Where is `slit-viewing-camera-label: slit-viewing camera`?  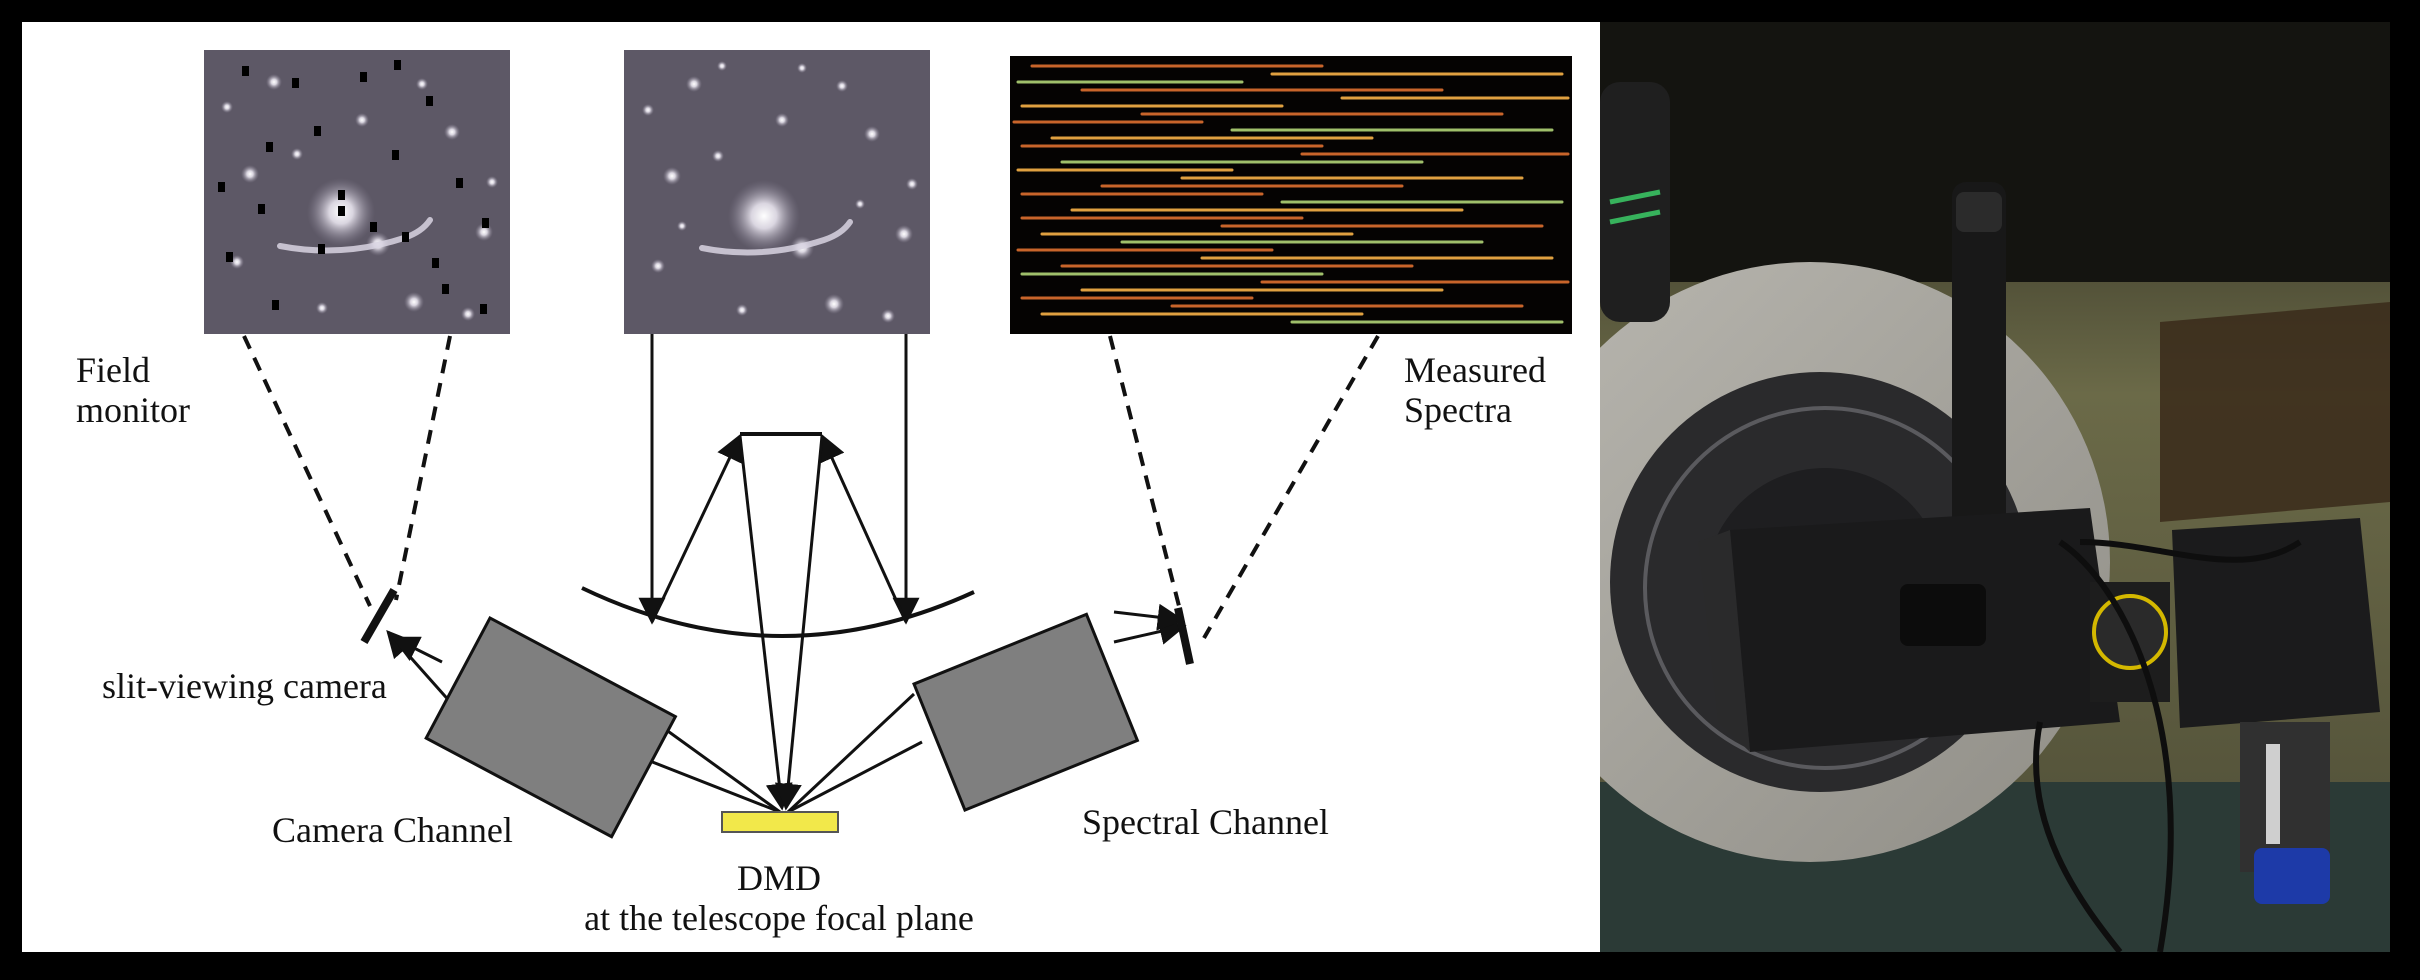
slit-viewing-camera-label: slit-viewing camera is located at coordinates (244, 686).